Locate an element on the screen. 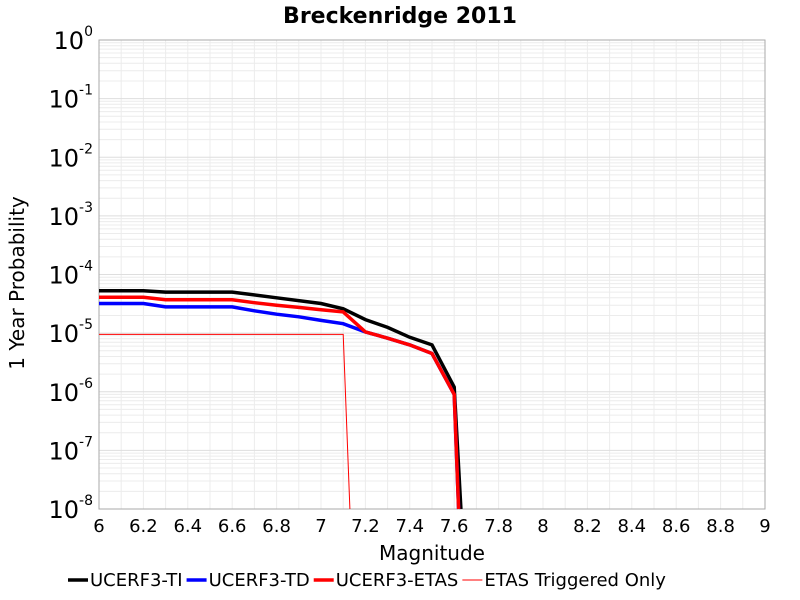  x-tick-label: 6.4 is located at coordinates (187, 526).